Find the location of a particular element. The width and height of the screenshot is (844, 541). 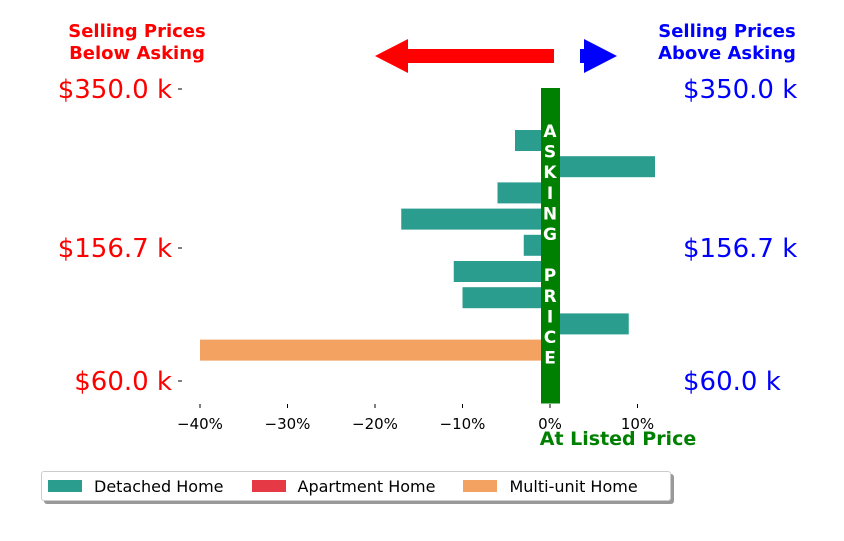

header-above-line2: Above Asking is located at coordinates (727, 53).